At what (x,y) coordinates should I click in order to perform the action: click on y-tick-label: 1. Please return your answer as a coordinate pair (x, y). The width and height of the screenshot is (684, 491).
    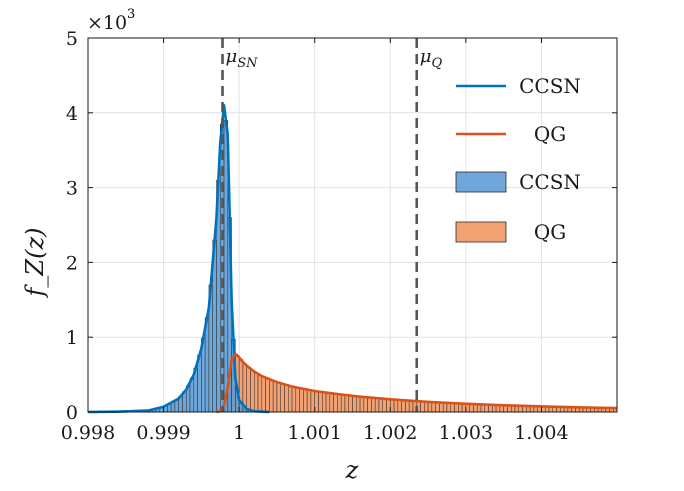
    Looking at the image, I should click on (72, 338).